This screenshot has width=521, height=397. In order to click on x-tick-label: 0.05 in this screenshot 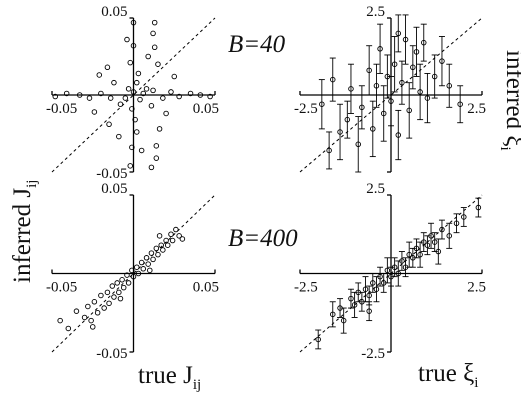, I will do `click(206, 288)`.